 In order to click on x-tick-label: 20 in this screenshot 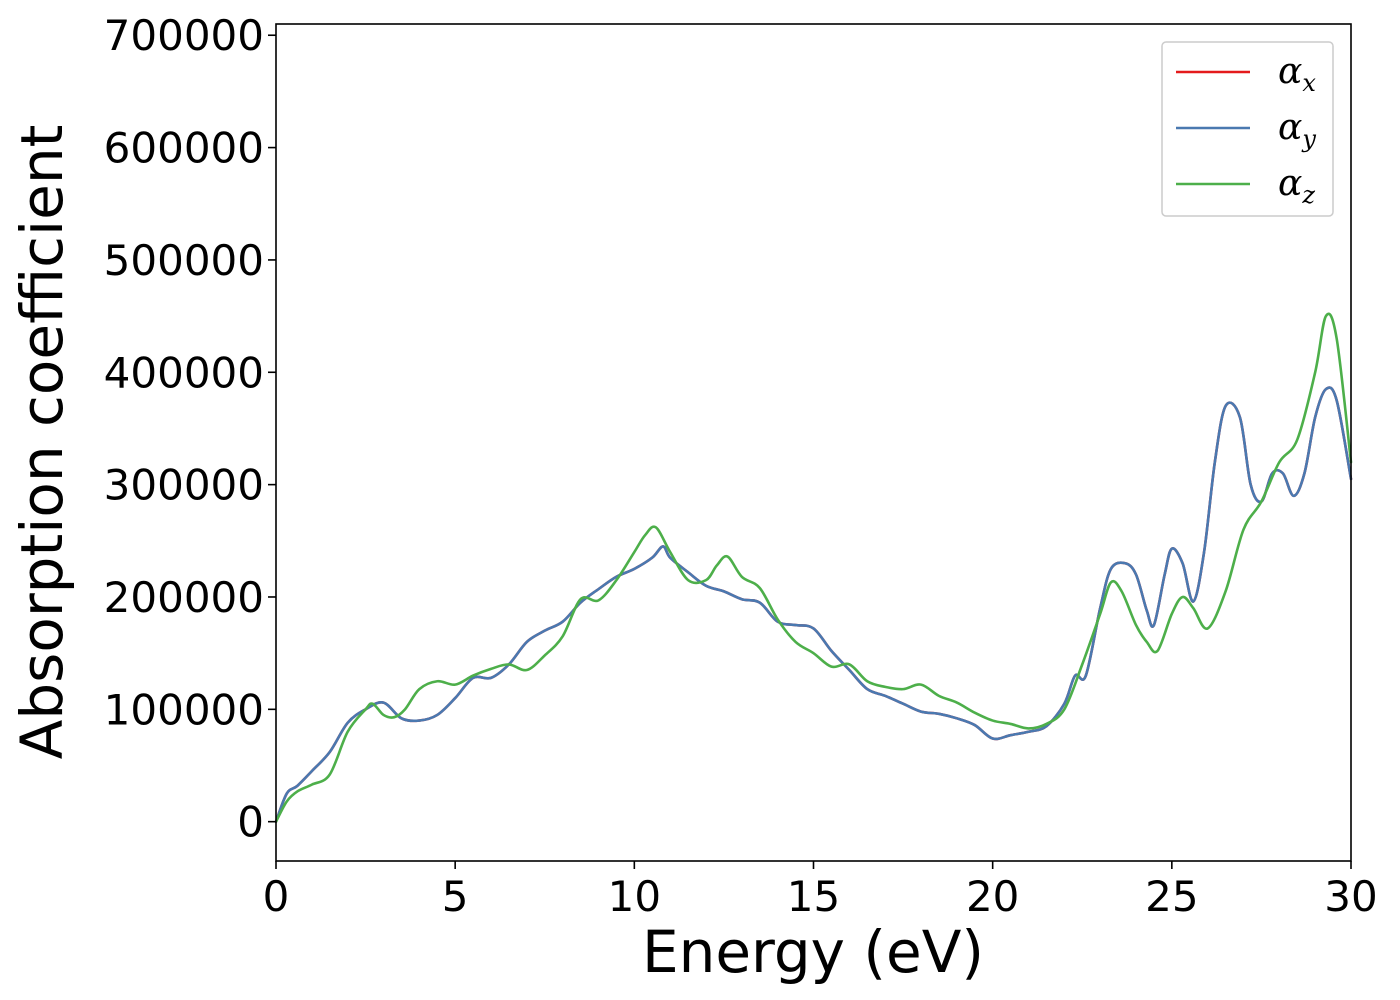, I will do `click(992, 896)`.